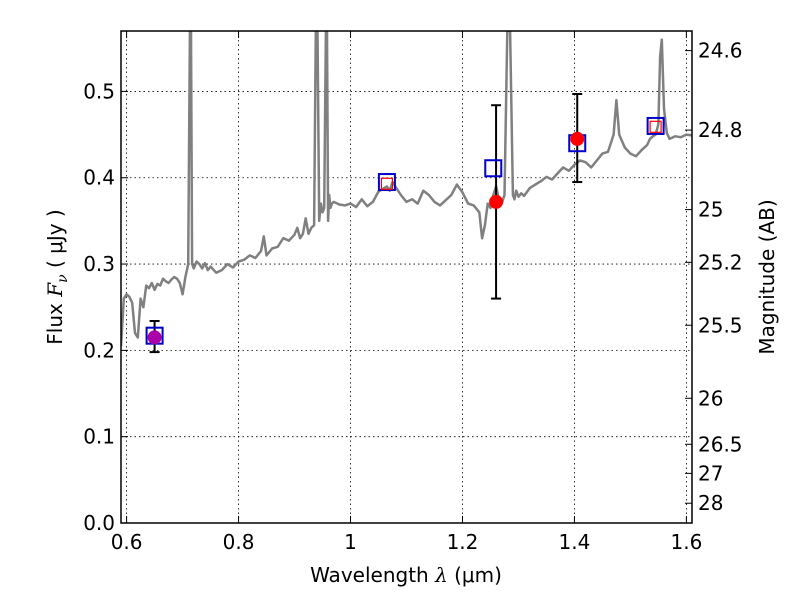 The width and height of the screenshot is (800, 600). What do you see at coordinates (710, 210) in the screenshot?
I see `right-tick-label: 25` at bounding box center [710, 210].